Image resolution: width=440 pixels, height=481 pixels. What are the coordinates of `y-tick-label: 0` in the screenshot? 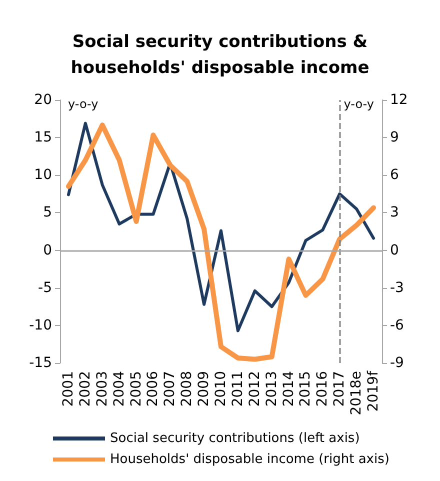 It's located at (47, 250).